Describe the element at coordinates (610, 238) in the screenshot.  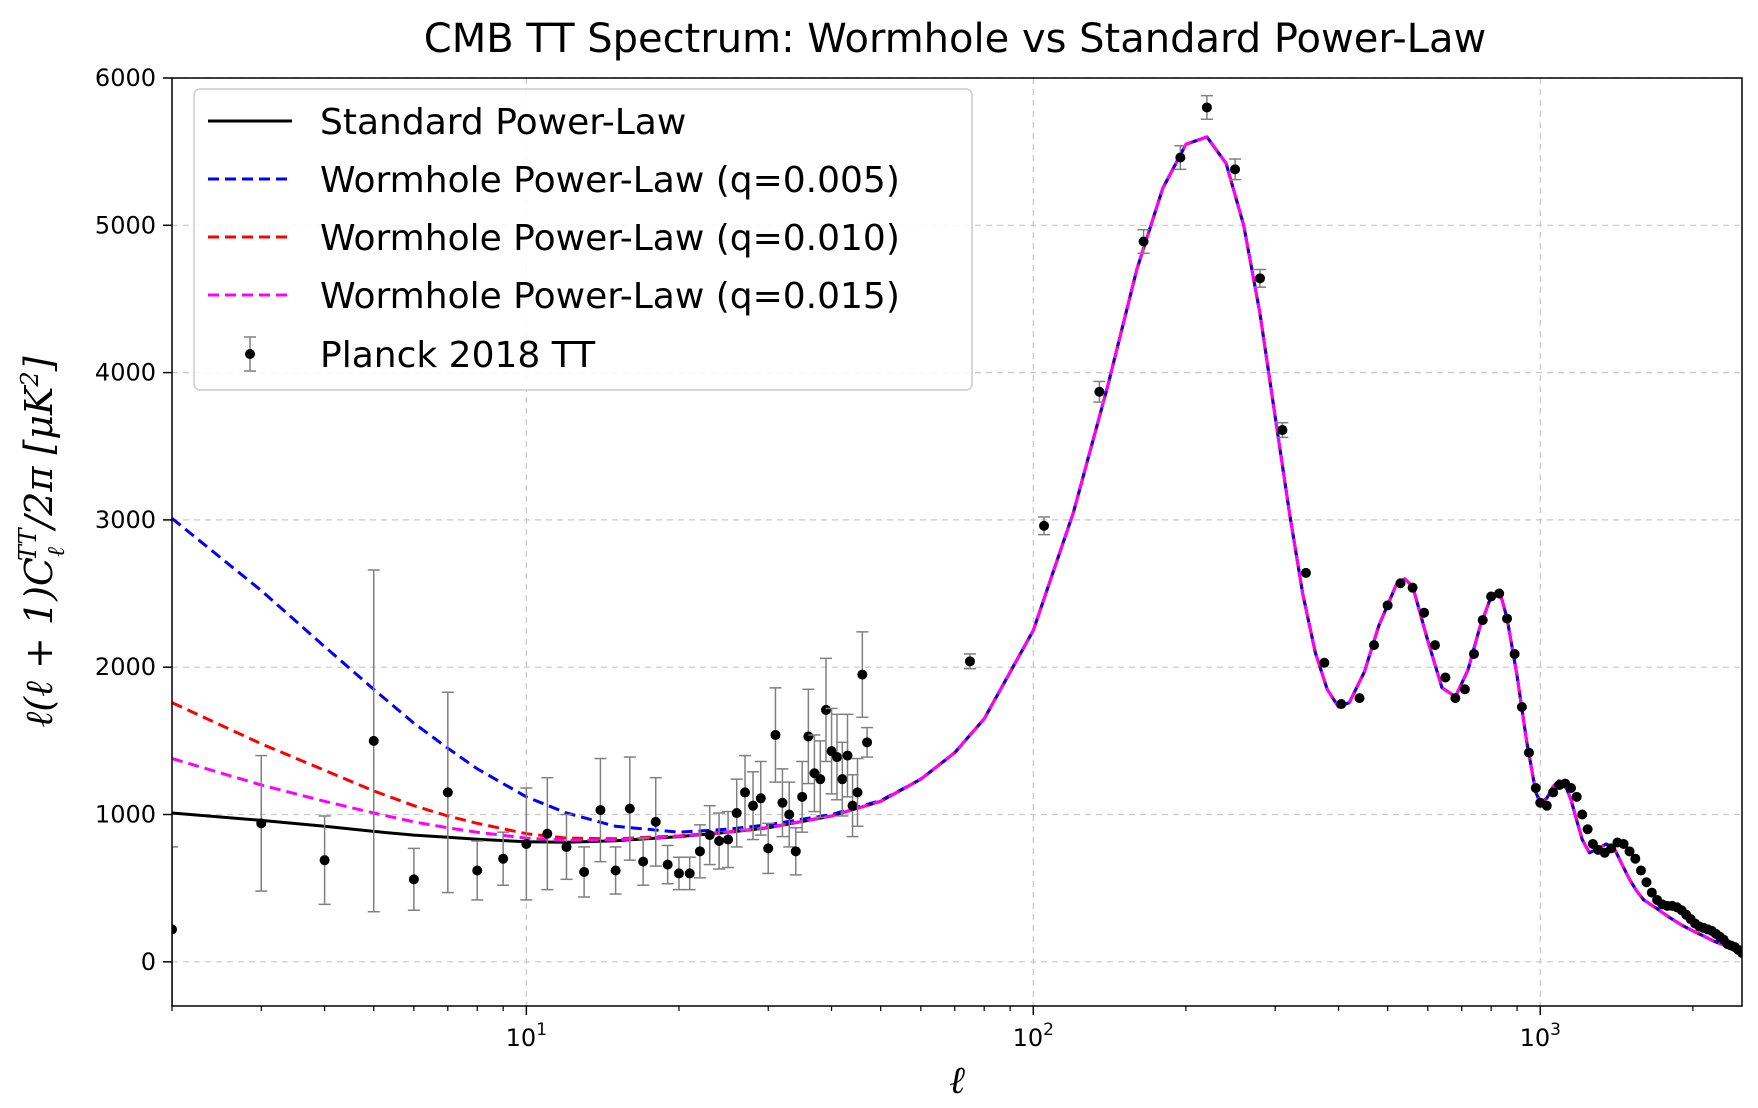
I see `legend-label: Wormhole Power-Law (q=0.010)` at that location.